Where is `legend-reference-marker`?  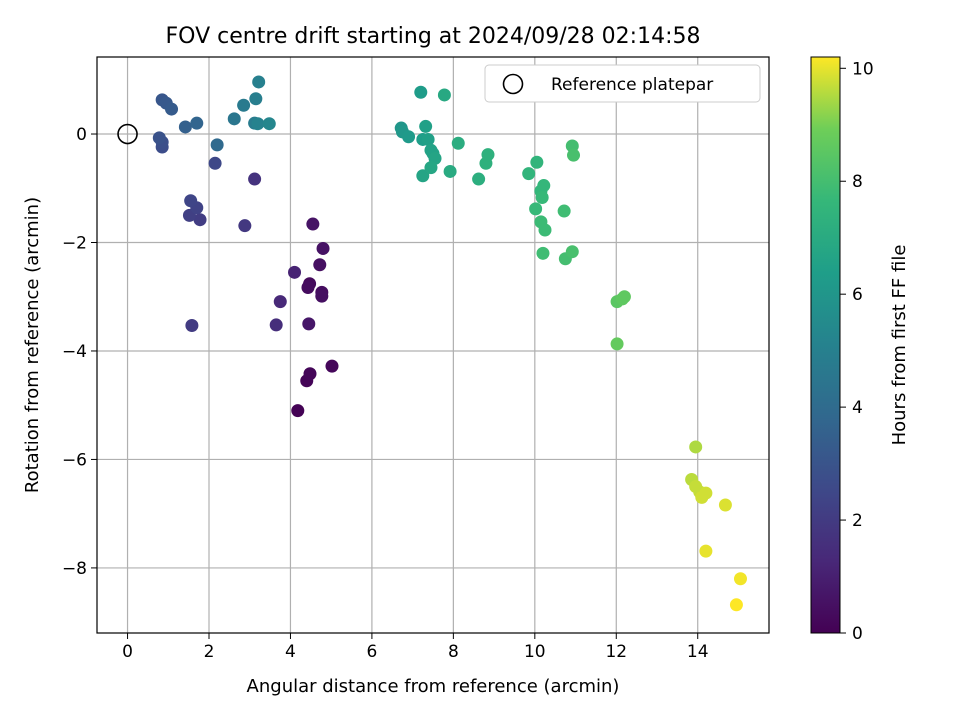
legend-reference-marker is located at coordinates (513, 84).